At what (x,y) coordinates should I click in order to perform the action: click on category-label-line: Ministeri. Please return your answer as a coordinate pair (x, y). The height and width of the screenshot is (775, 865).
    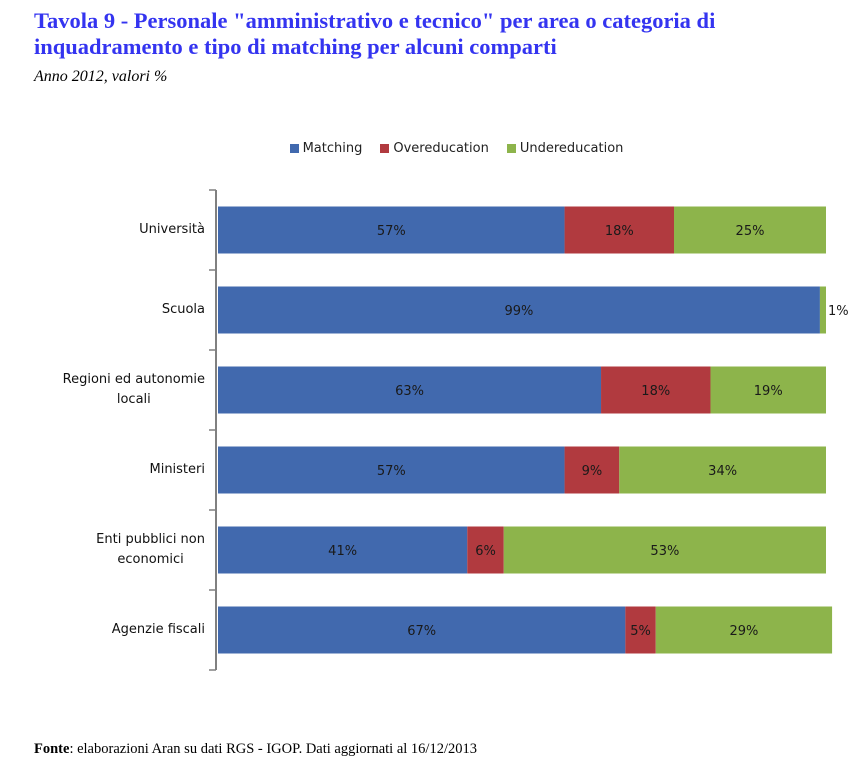
    Looking at the image, I should click on (177, 469).